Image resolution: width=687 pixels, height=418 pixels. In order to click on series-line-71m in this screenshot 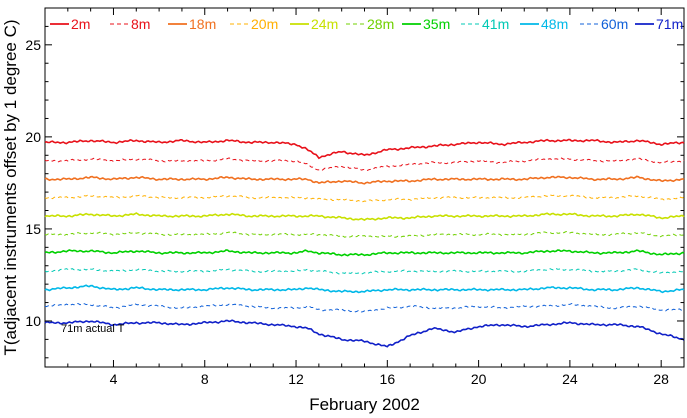, I will do `click(364, 333)`.